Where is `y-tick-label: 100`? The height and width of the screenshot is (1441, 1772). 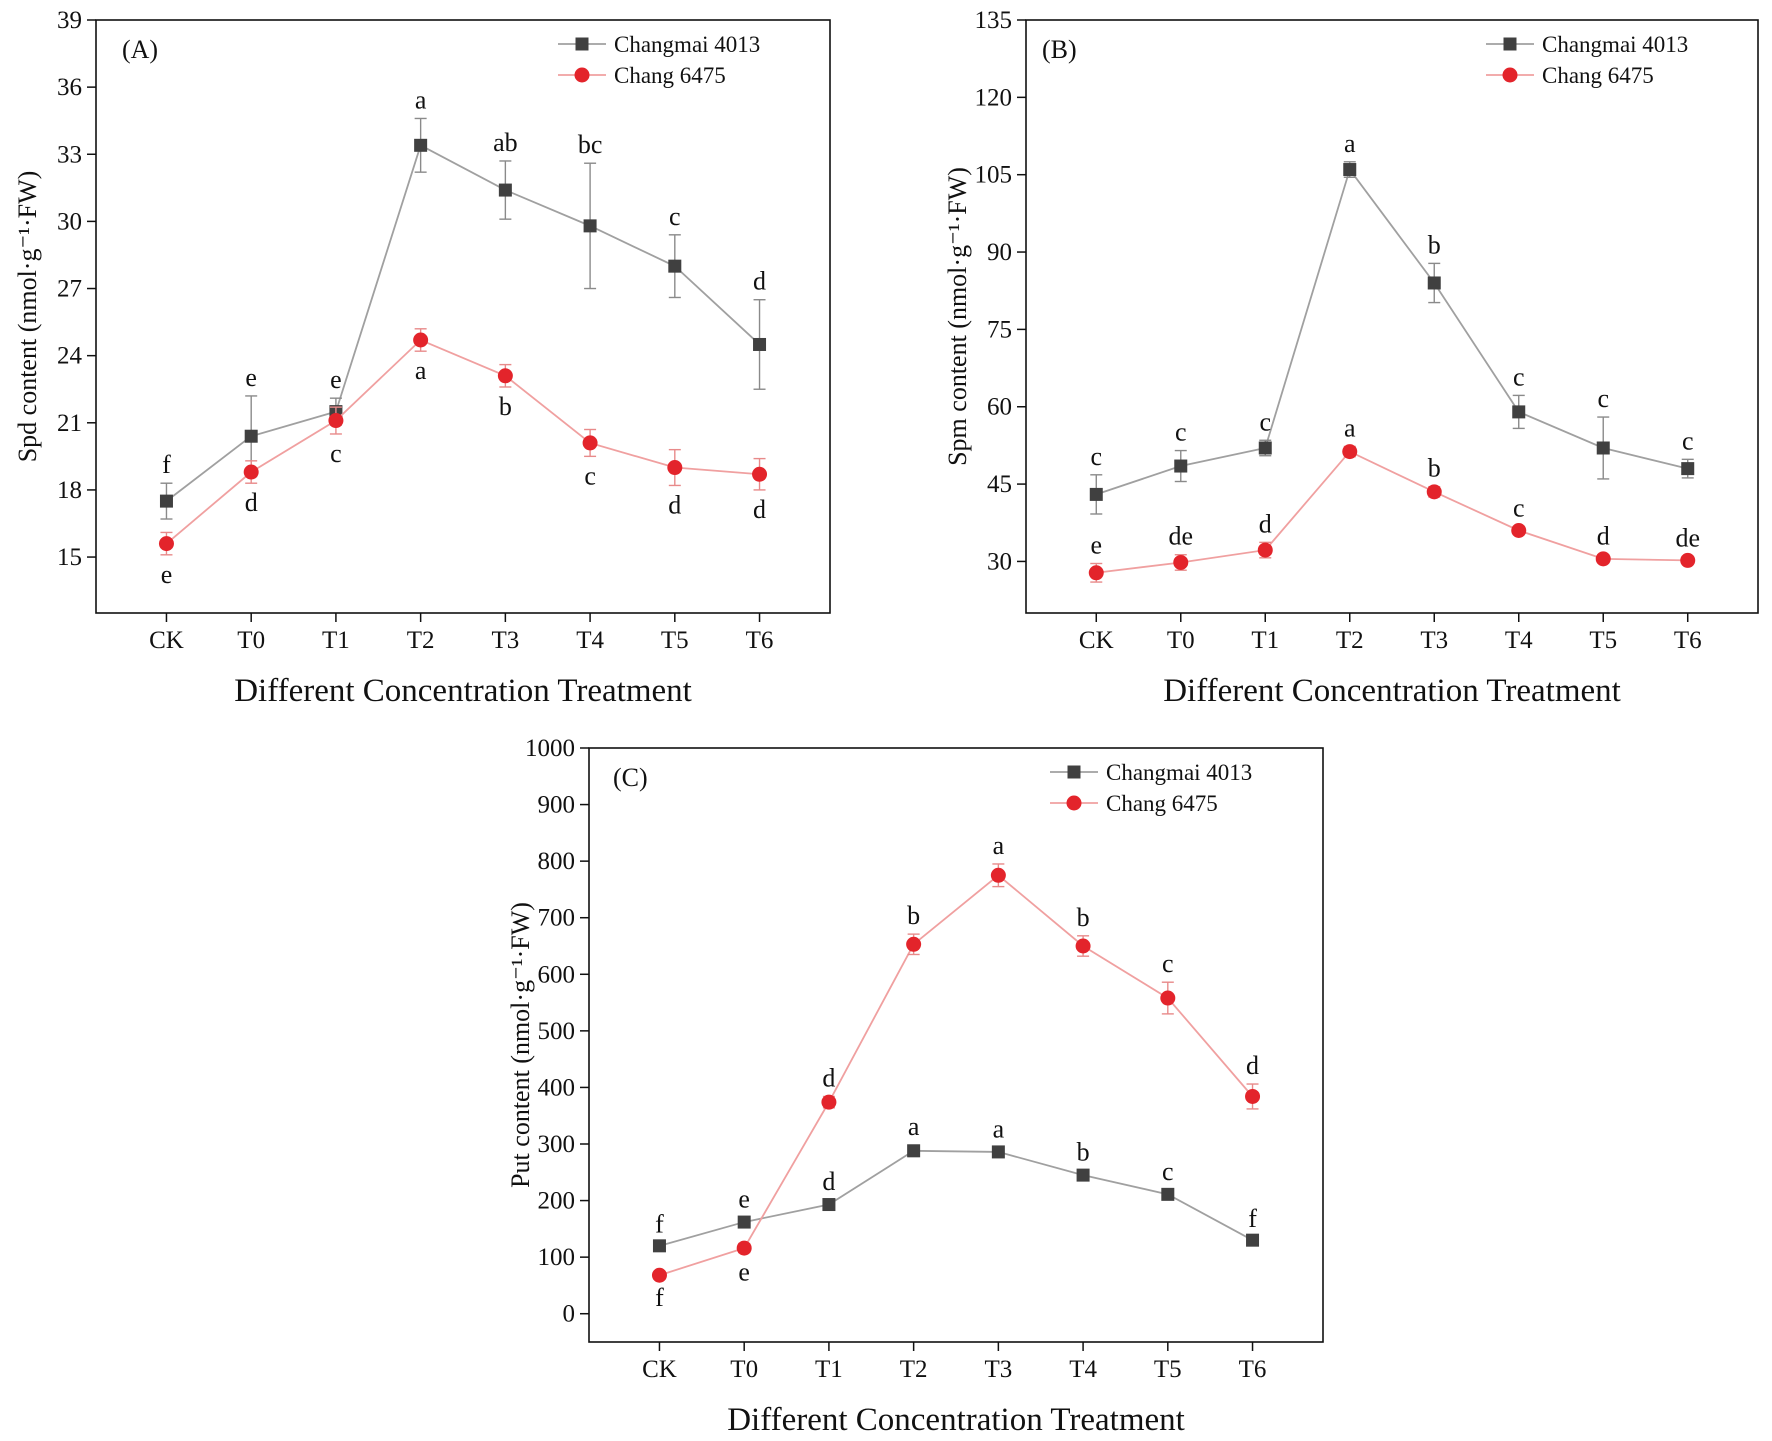 y-tick-label: 100 is located at coordinates (557, 1257).